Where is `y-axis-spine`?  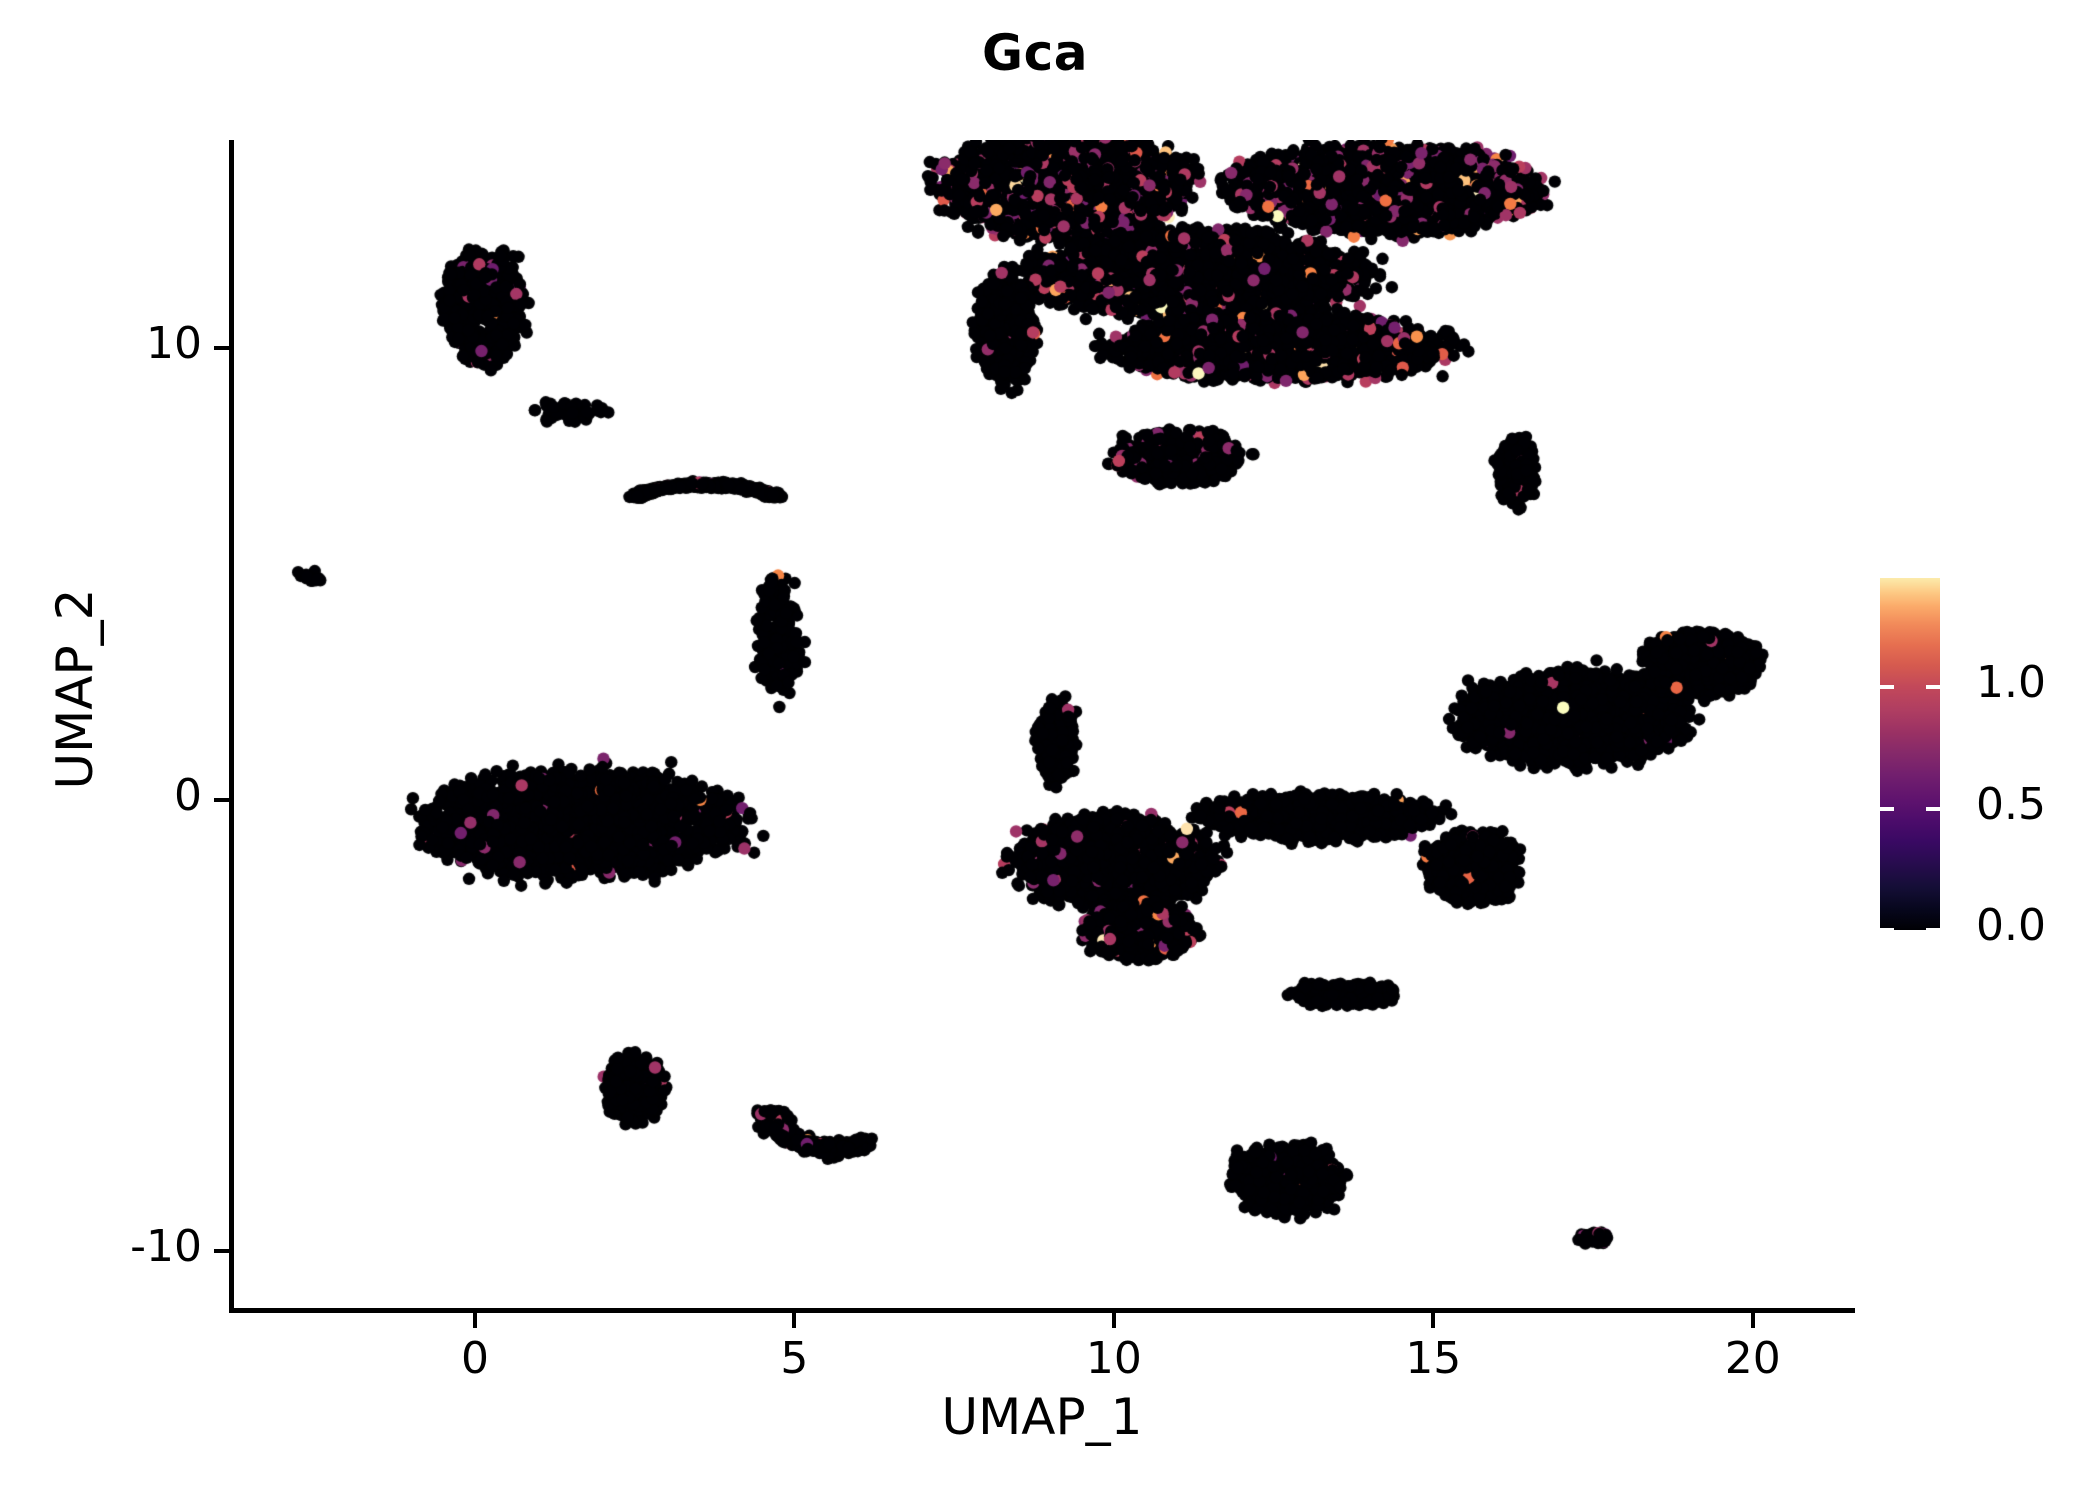 y-axis-spine is located at coordinates (231, 726).